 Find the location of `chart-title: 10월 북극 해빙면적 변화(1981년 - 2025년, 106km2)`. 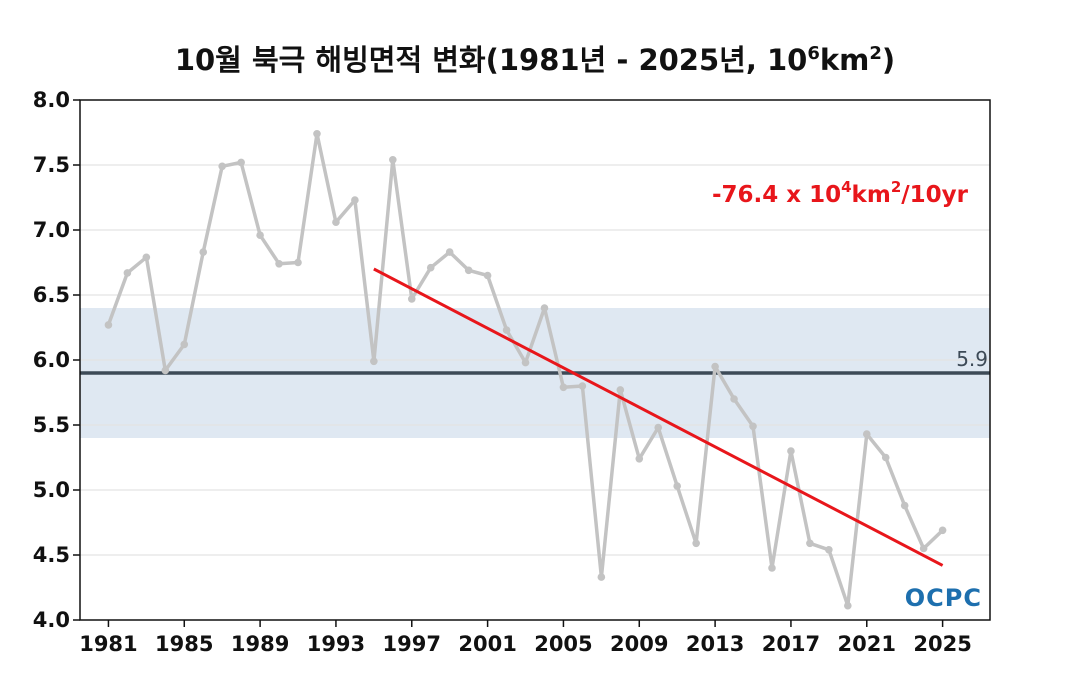

chart-title: 10월 북극 해빙면적 변화(1981년 - 2025년, 106km2) is located at coordinates (535, 60).